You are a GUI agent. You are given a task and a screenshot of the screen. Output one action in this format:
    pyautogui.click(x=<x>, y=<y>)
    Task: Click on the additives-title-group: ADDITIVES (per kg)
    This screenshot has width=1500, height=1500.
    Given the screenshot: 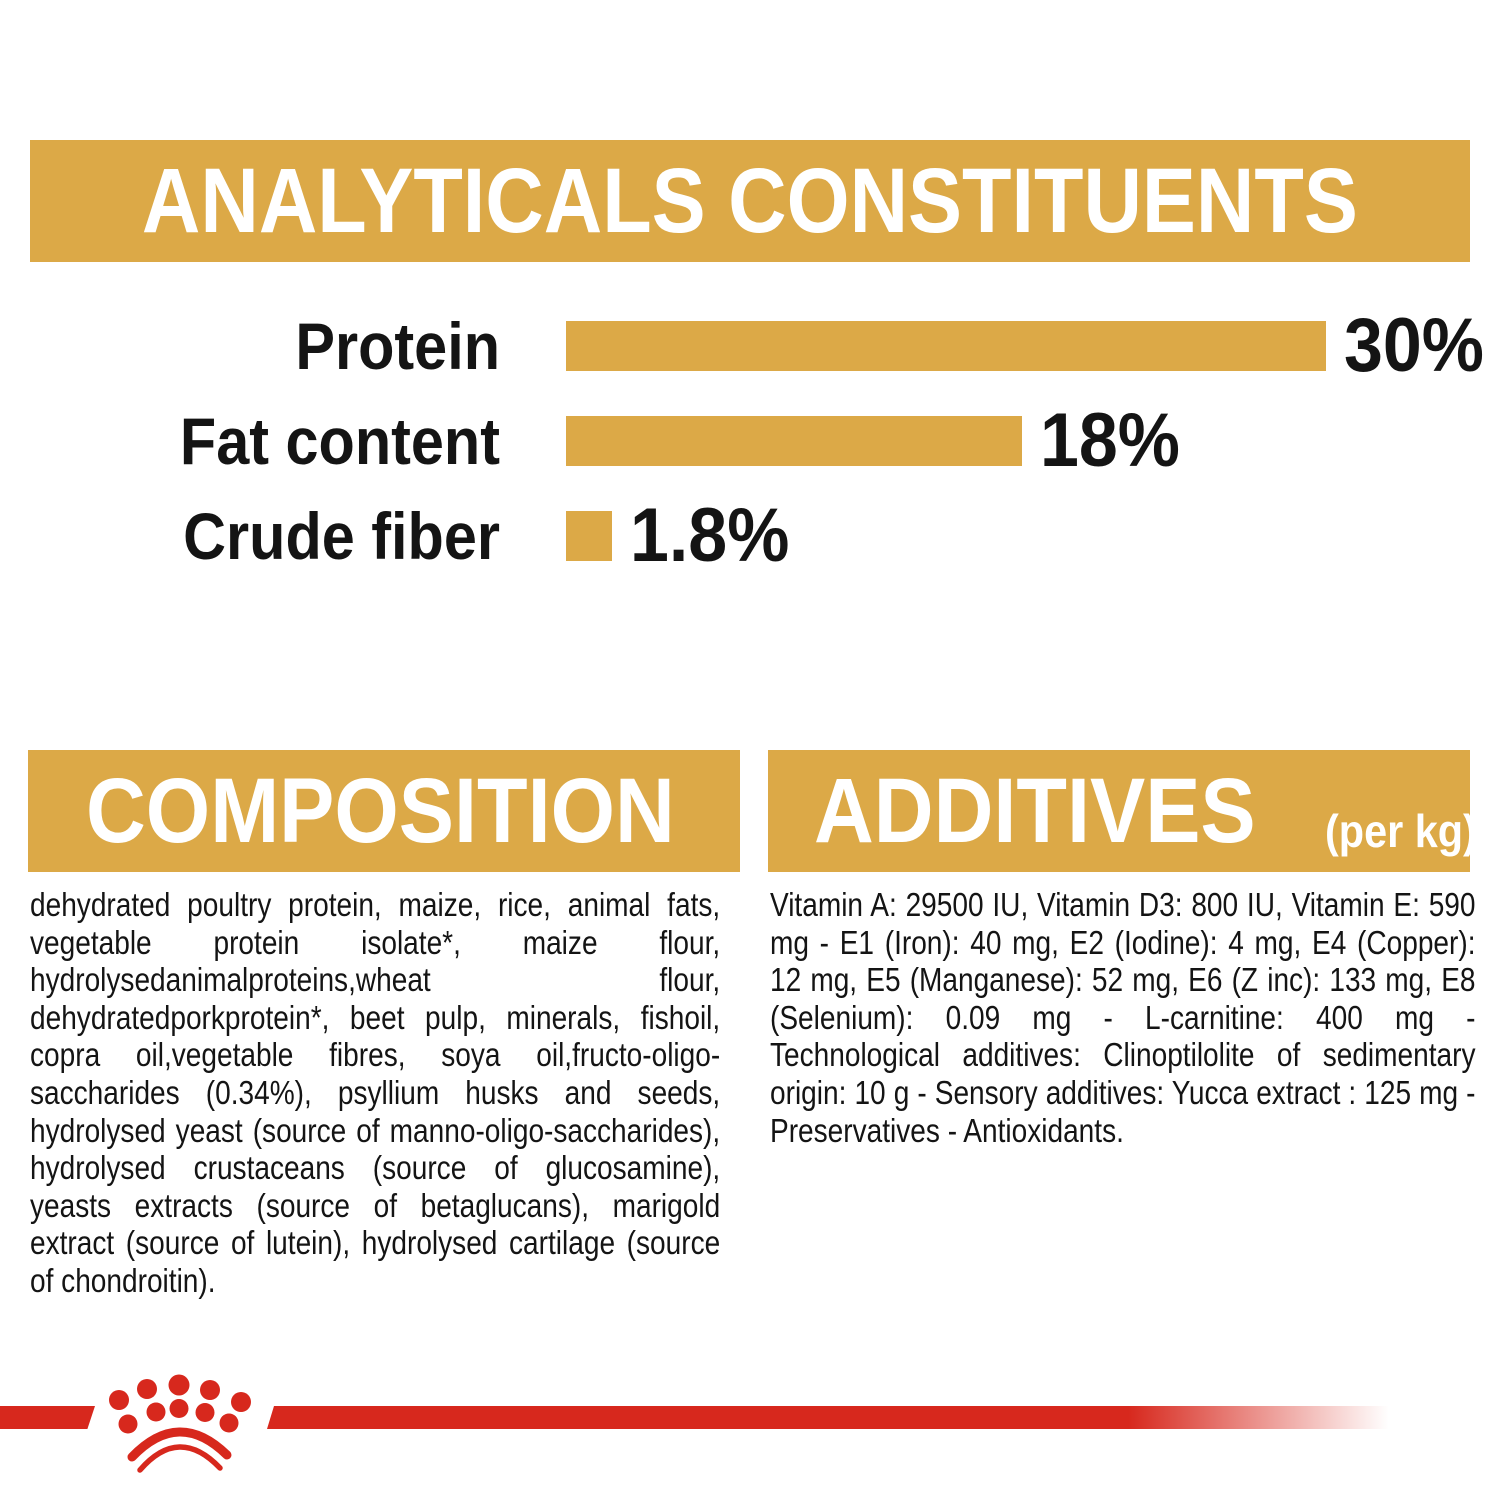 What is the action you would take?
    pyautogui.click(x=1153, y=811)
    